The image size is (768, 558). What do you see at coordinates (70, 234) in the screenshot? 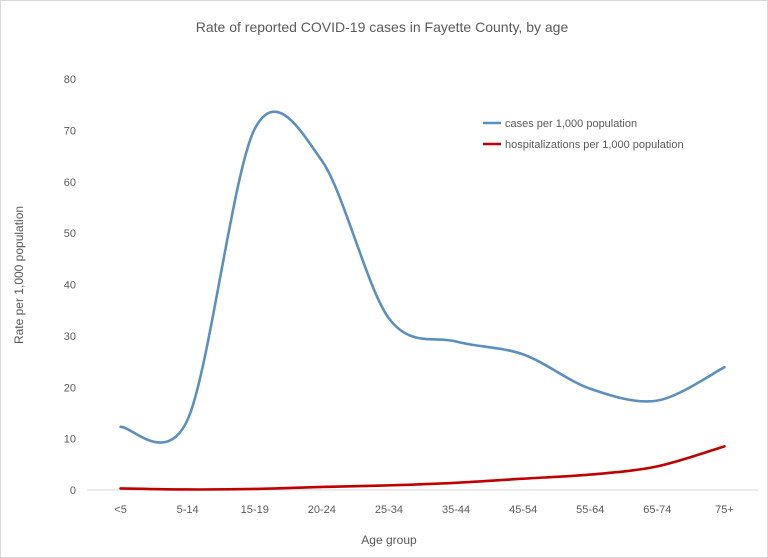
I see `y-tick-label: 50` at bounding box center [70, 234].